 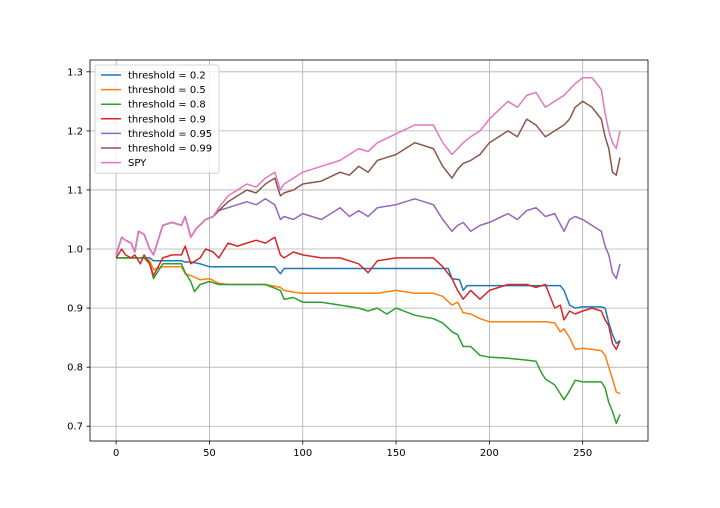 I want to click on legend-label: threshold = 0.9, so click(x=167, y=119).